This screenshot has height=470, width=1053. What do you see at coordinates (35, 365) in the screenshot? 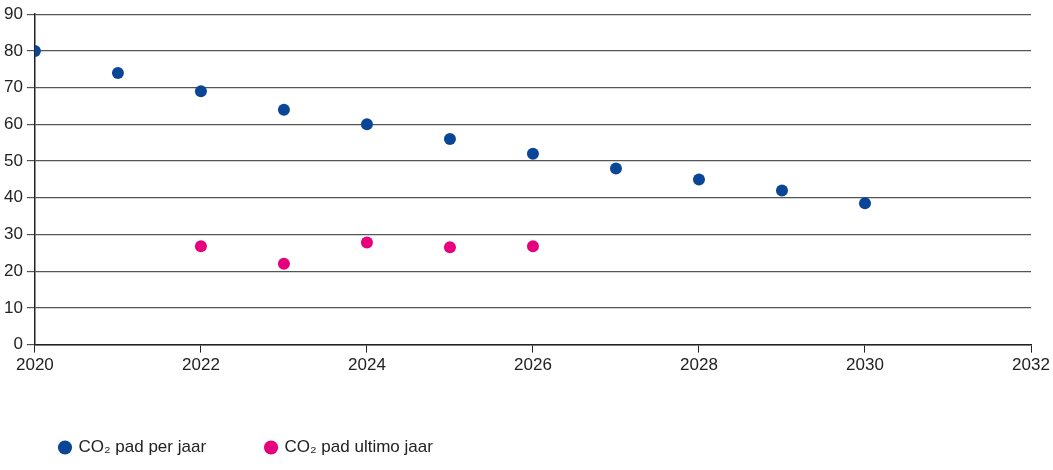
I see `x-tick-label: 2020` at bounding box center [35, 365].